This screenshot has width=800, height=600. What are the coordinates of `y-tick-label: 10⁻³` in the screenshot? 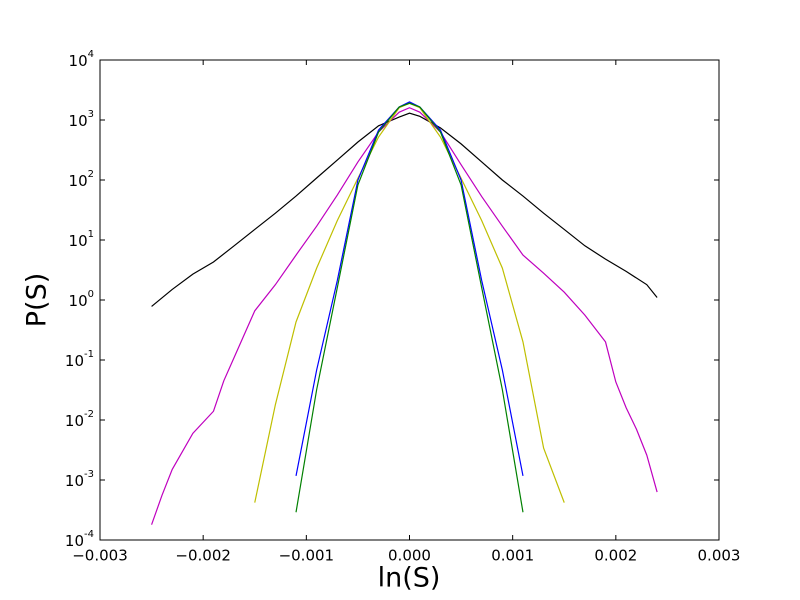 It's located at (79, 479).